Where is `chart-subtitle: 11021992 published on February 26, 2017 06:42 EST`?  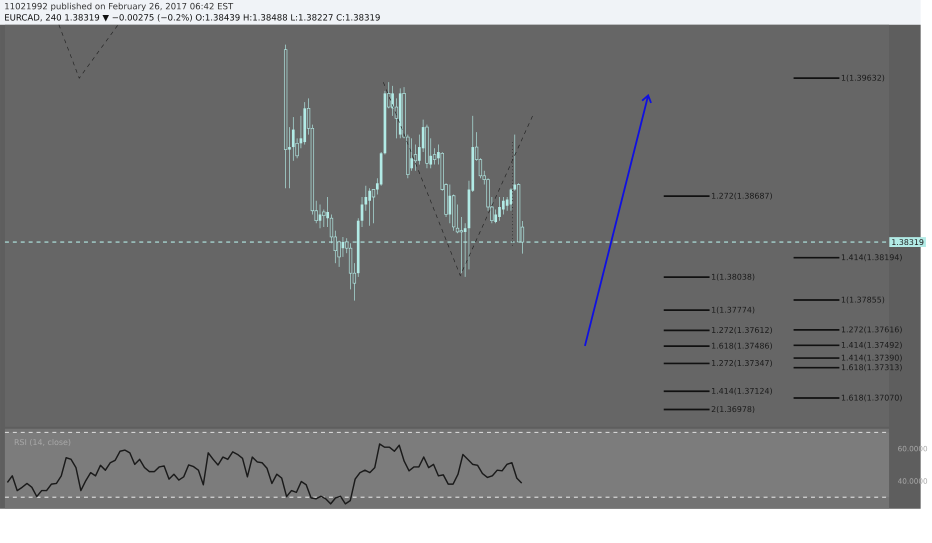
chart-subtitle: 11021992 published on February 26, 2017 06:42 EST is located at coordinates (119, 6).